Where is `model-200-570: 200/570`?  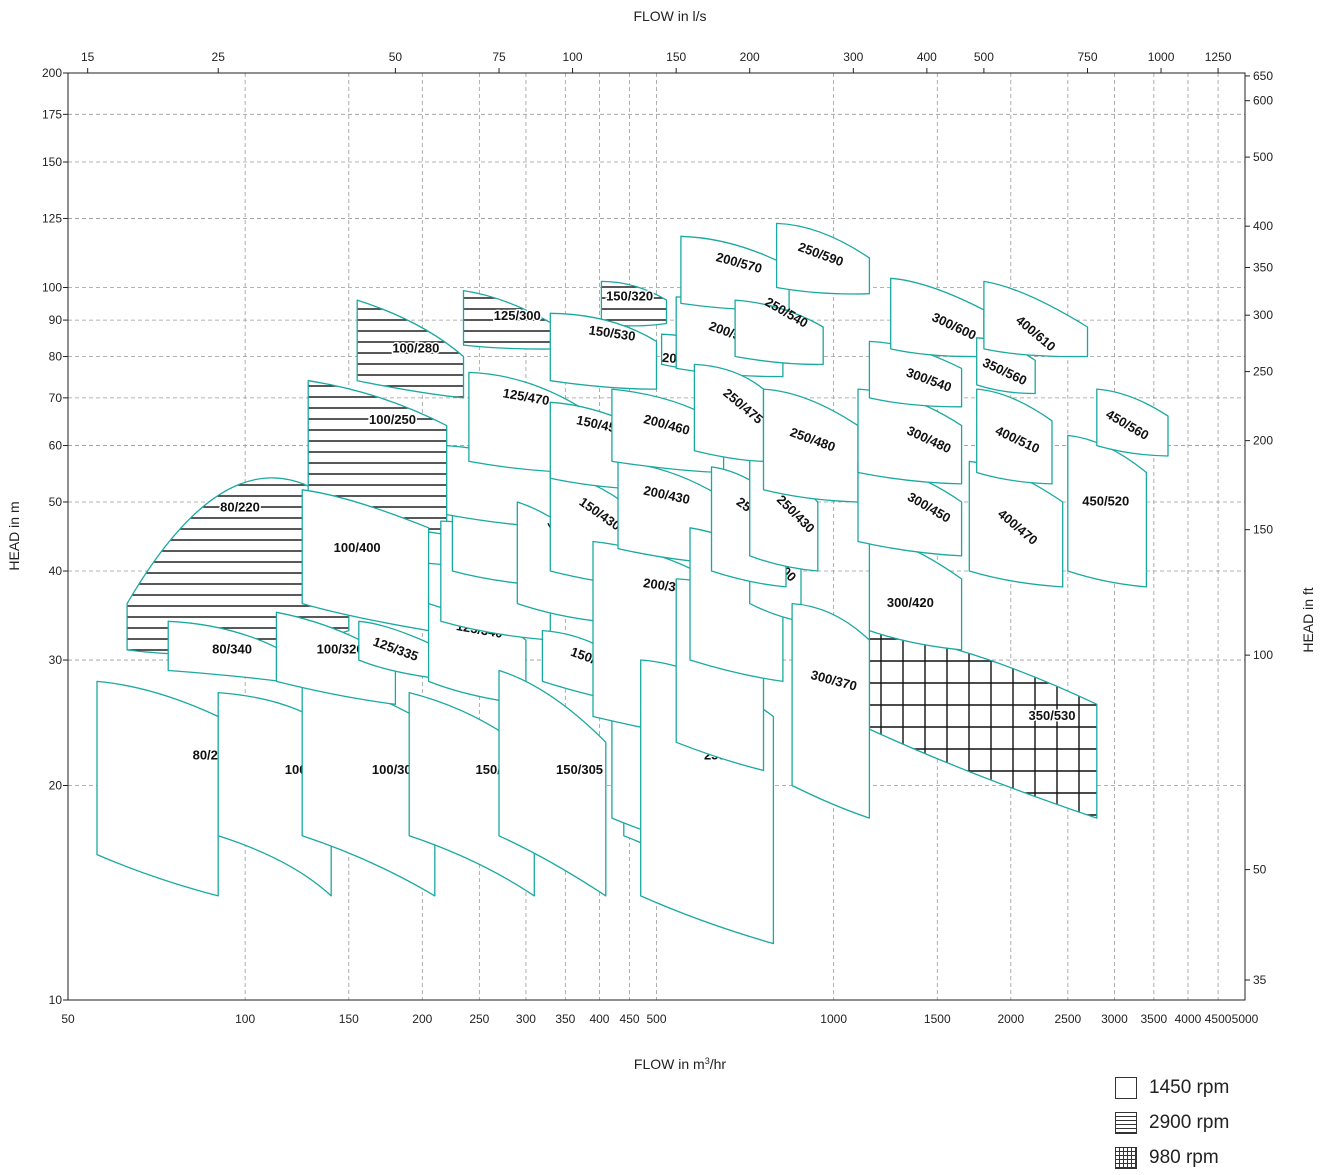 model-200-570: 200/570 is located at coordinates (735, 273).